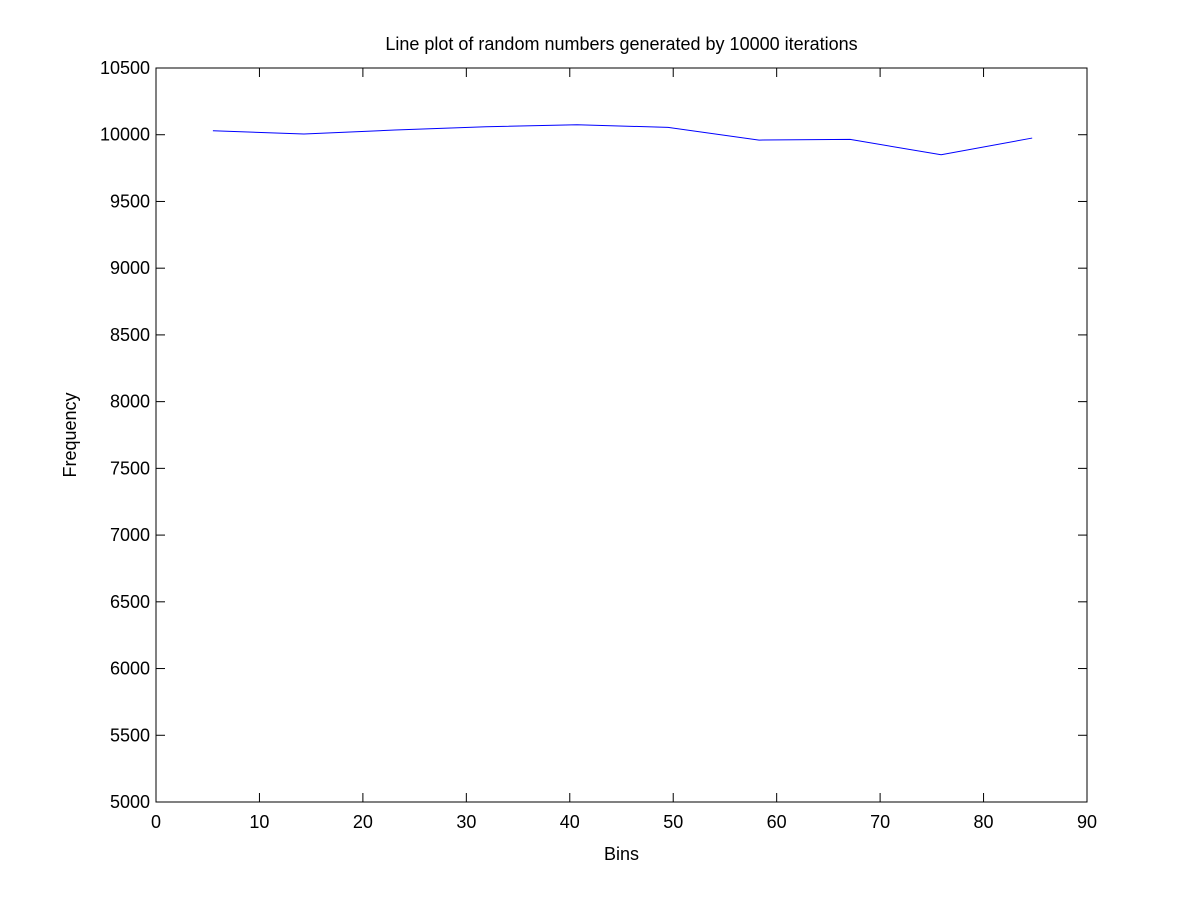 This screenshot has height=901, width=1201. I want to click on x-tick-label: 20, so click(363, 822).